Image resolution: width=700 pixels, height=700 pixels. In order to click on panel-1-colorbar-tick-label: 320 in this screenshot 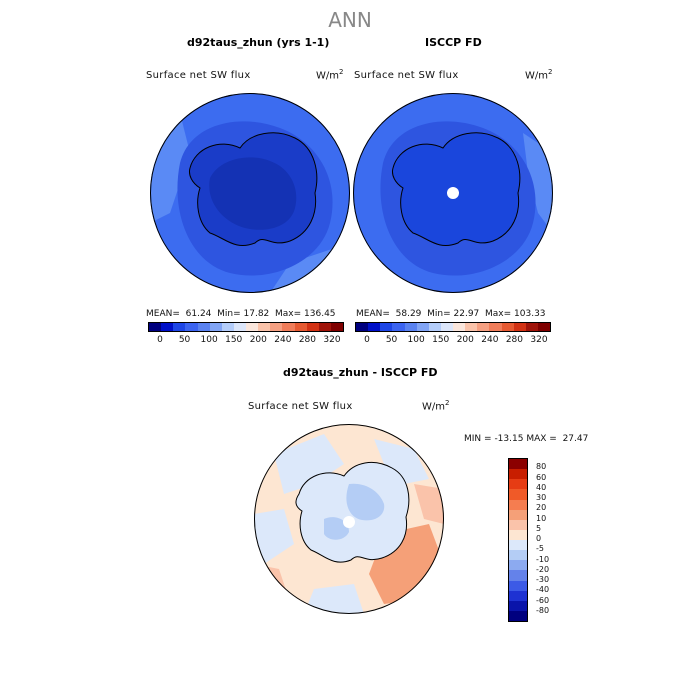, I will do `click(332, 340)`.